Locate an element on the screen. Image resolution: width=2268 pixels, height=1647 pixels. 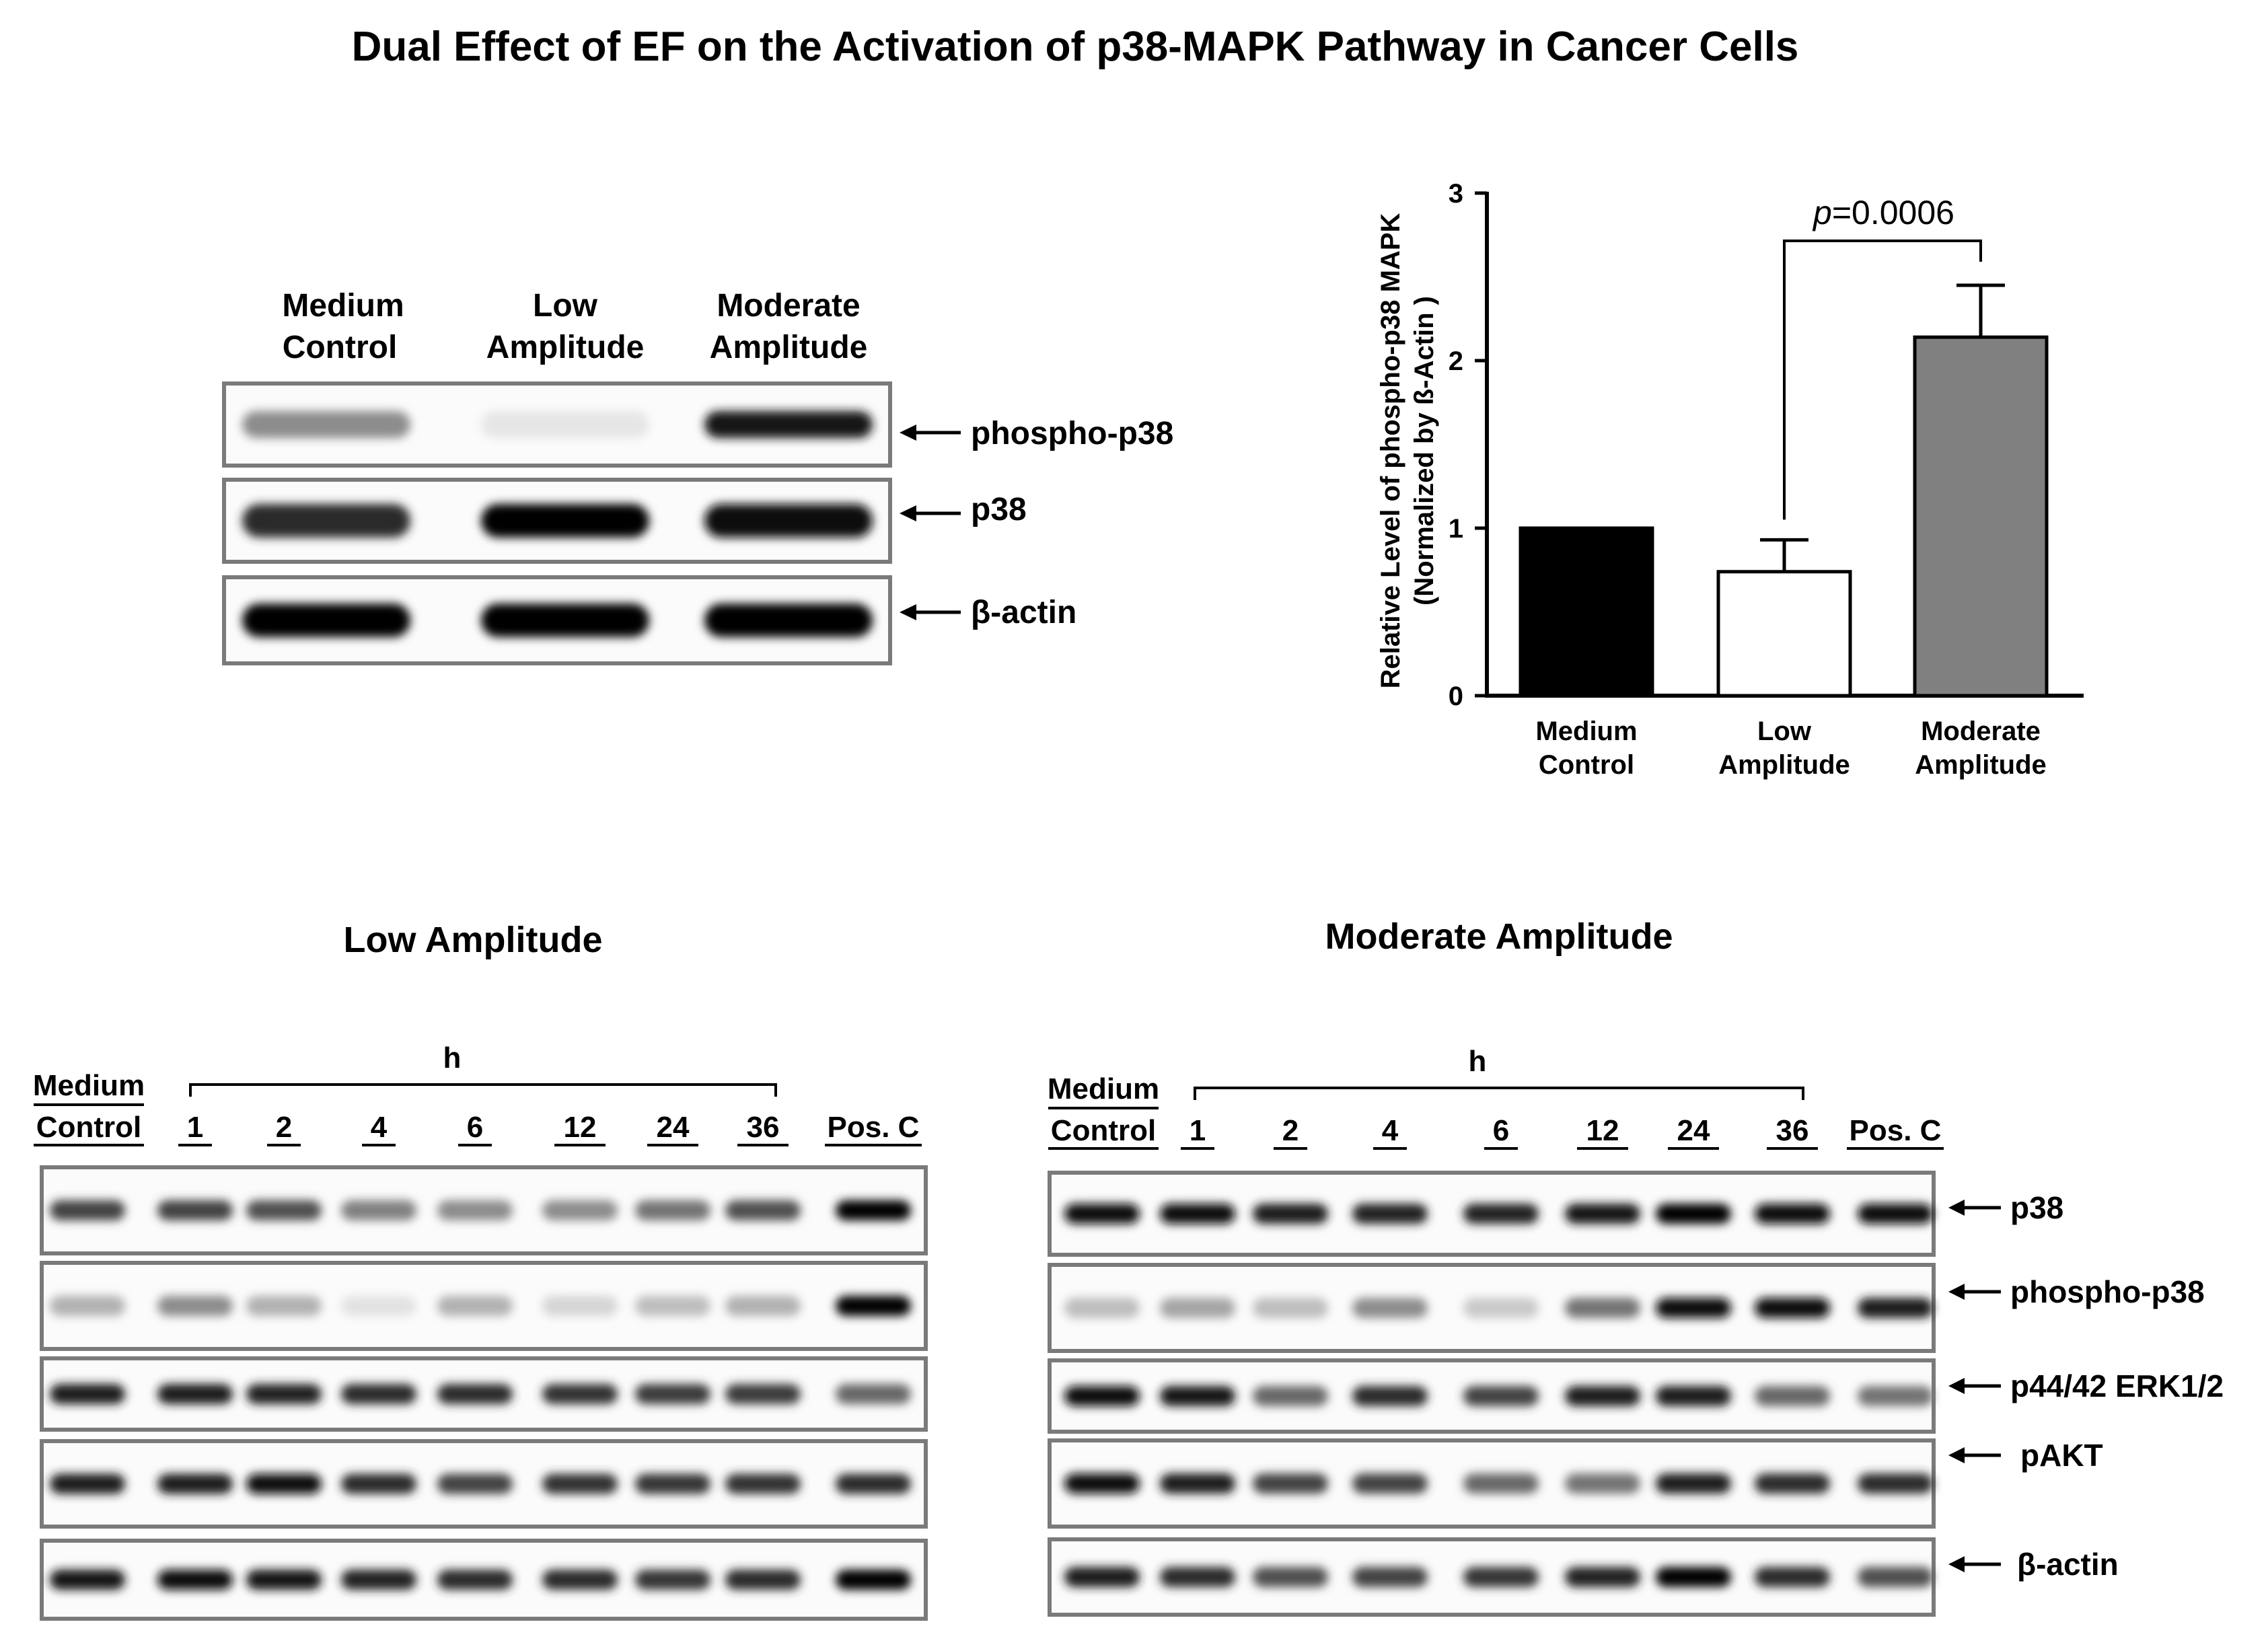
panel-a-blot-beta-actin is located at coordinates (557, 620).